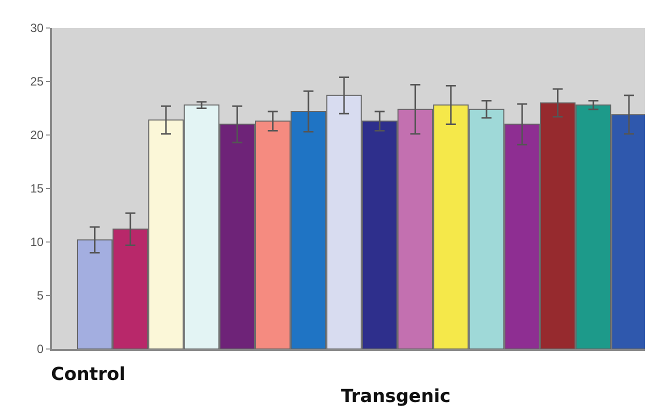  I want to click on y-tick-label: 5, so click(40, 295).